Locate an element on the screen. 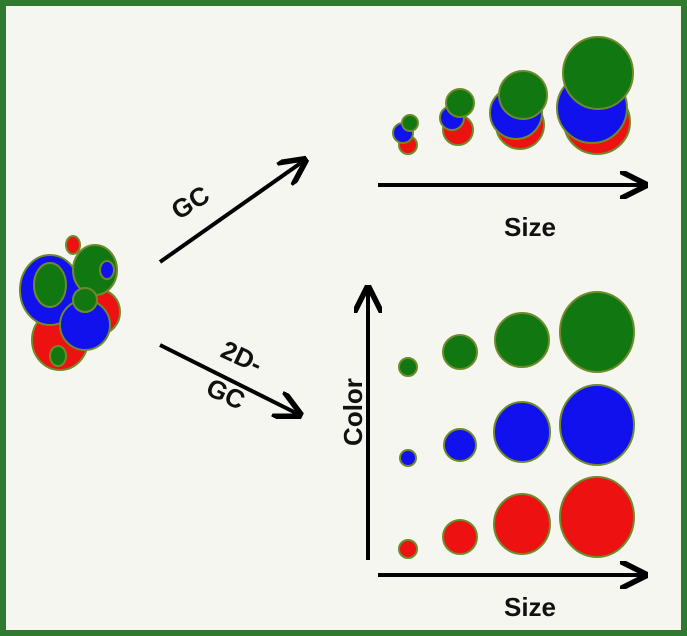 This screenshot has height=636, width=687. mixture-blob is located at coordinates (70, 303).